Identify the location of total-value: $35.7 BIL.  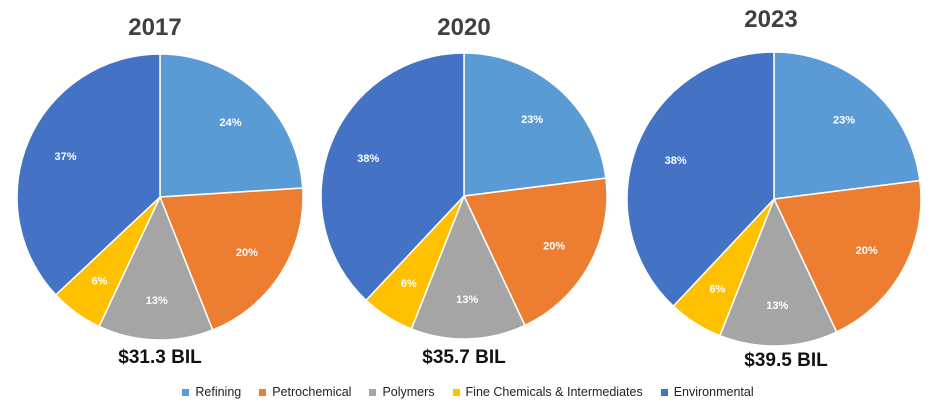
(464, 357).